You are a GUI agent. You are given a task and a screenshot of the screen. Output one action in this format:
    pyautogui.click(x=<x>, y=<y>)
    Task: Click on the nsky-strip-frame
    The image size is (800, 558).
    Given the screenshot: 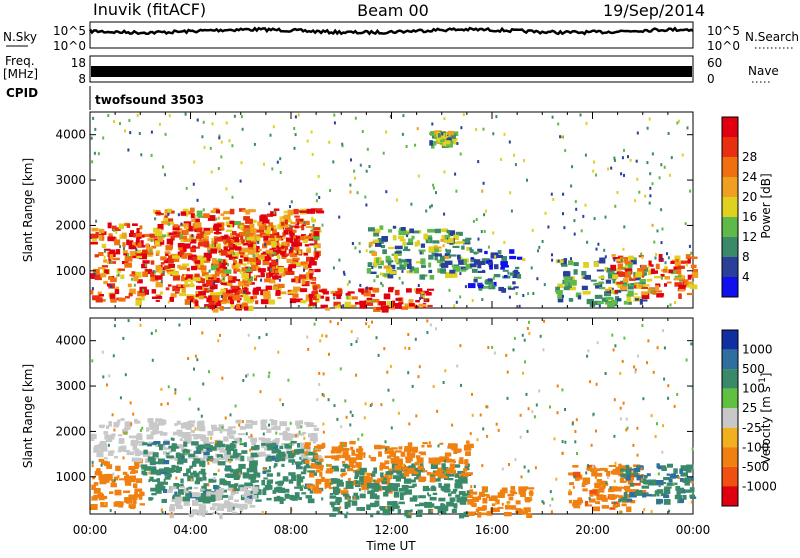 What is the action you would take?
    pyautogui.click(x=391, y=35)
    